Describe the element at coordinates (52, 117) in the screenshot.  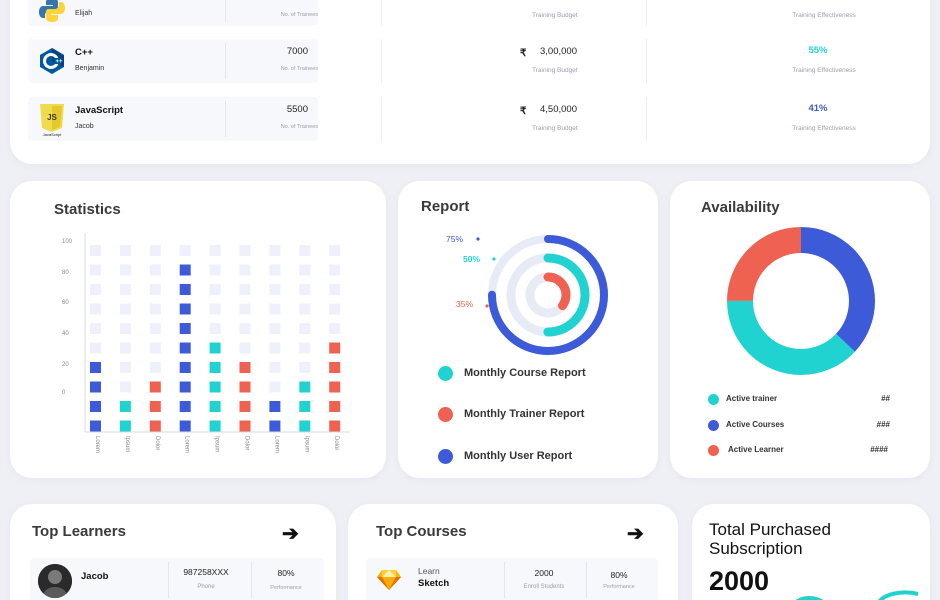
I see `svg-text: JS` at that location.